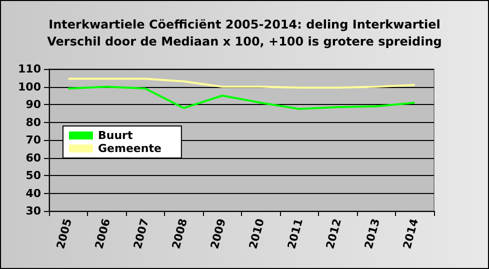  I want to click on y-tick-label: 80, so click(34, 122).